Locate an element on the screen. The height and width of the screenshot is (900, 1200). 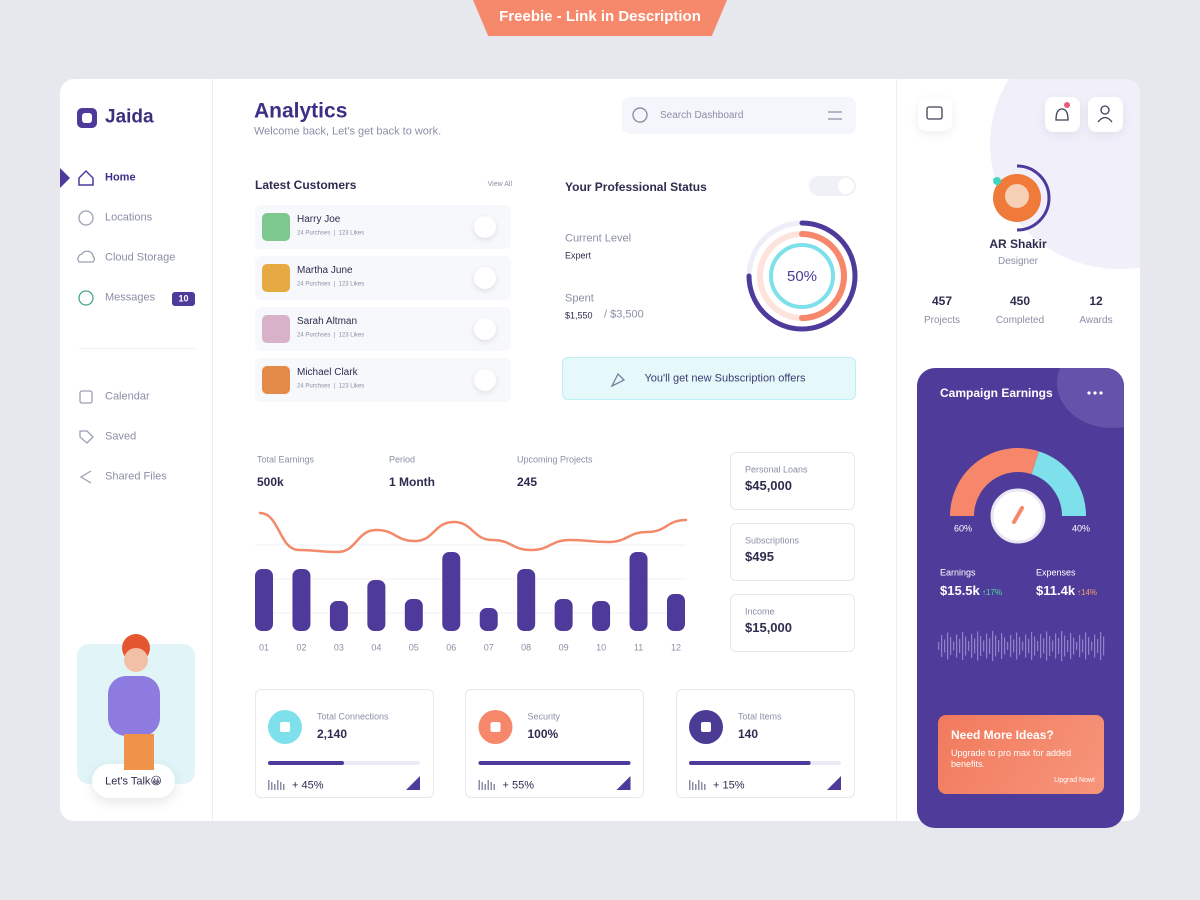
spent-total: / $3,500 is located at coordinates (624, 314).